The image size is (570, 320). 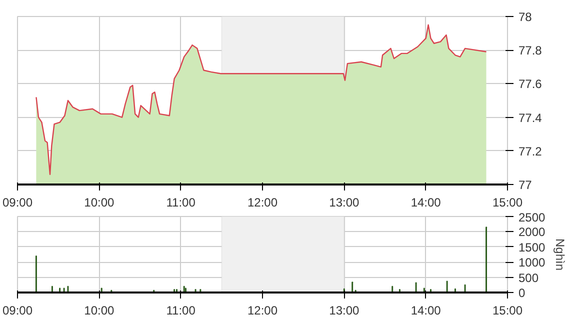 I want to click on y-tick-label: 2000, so click(x=532, y=232).